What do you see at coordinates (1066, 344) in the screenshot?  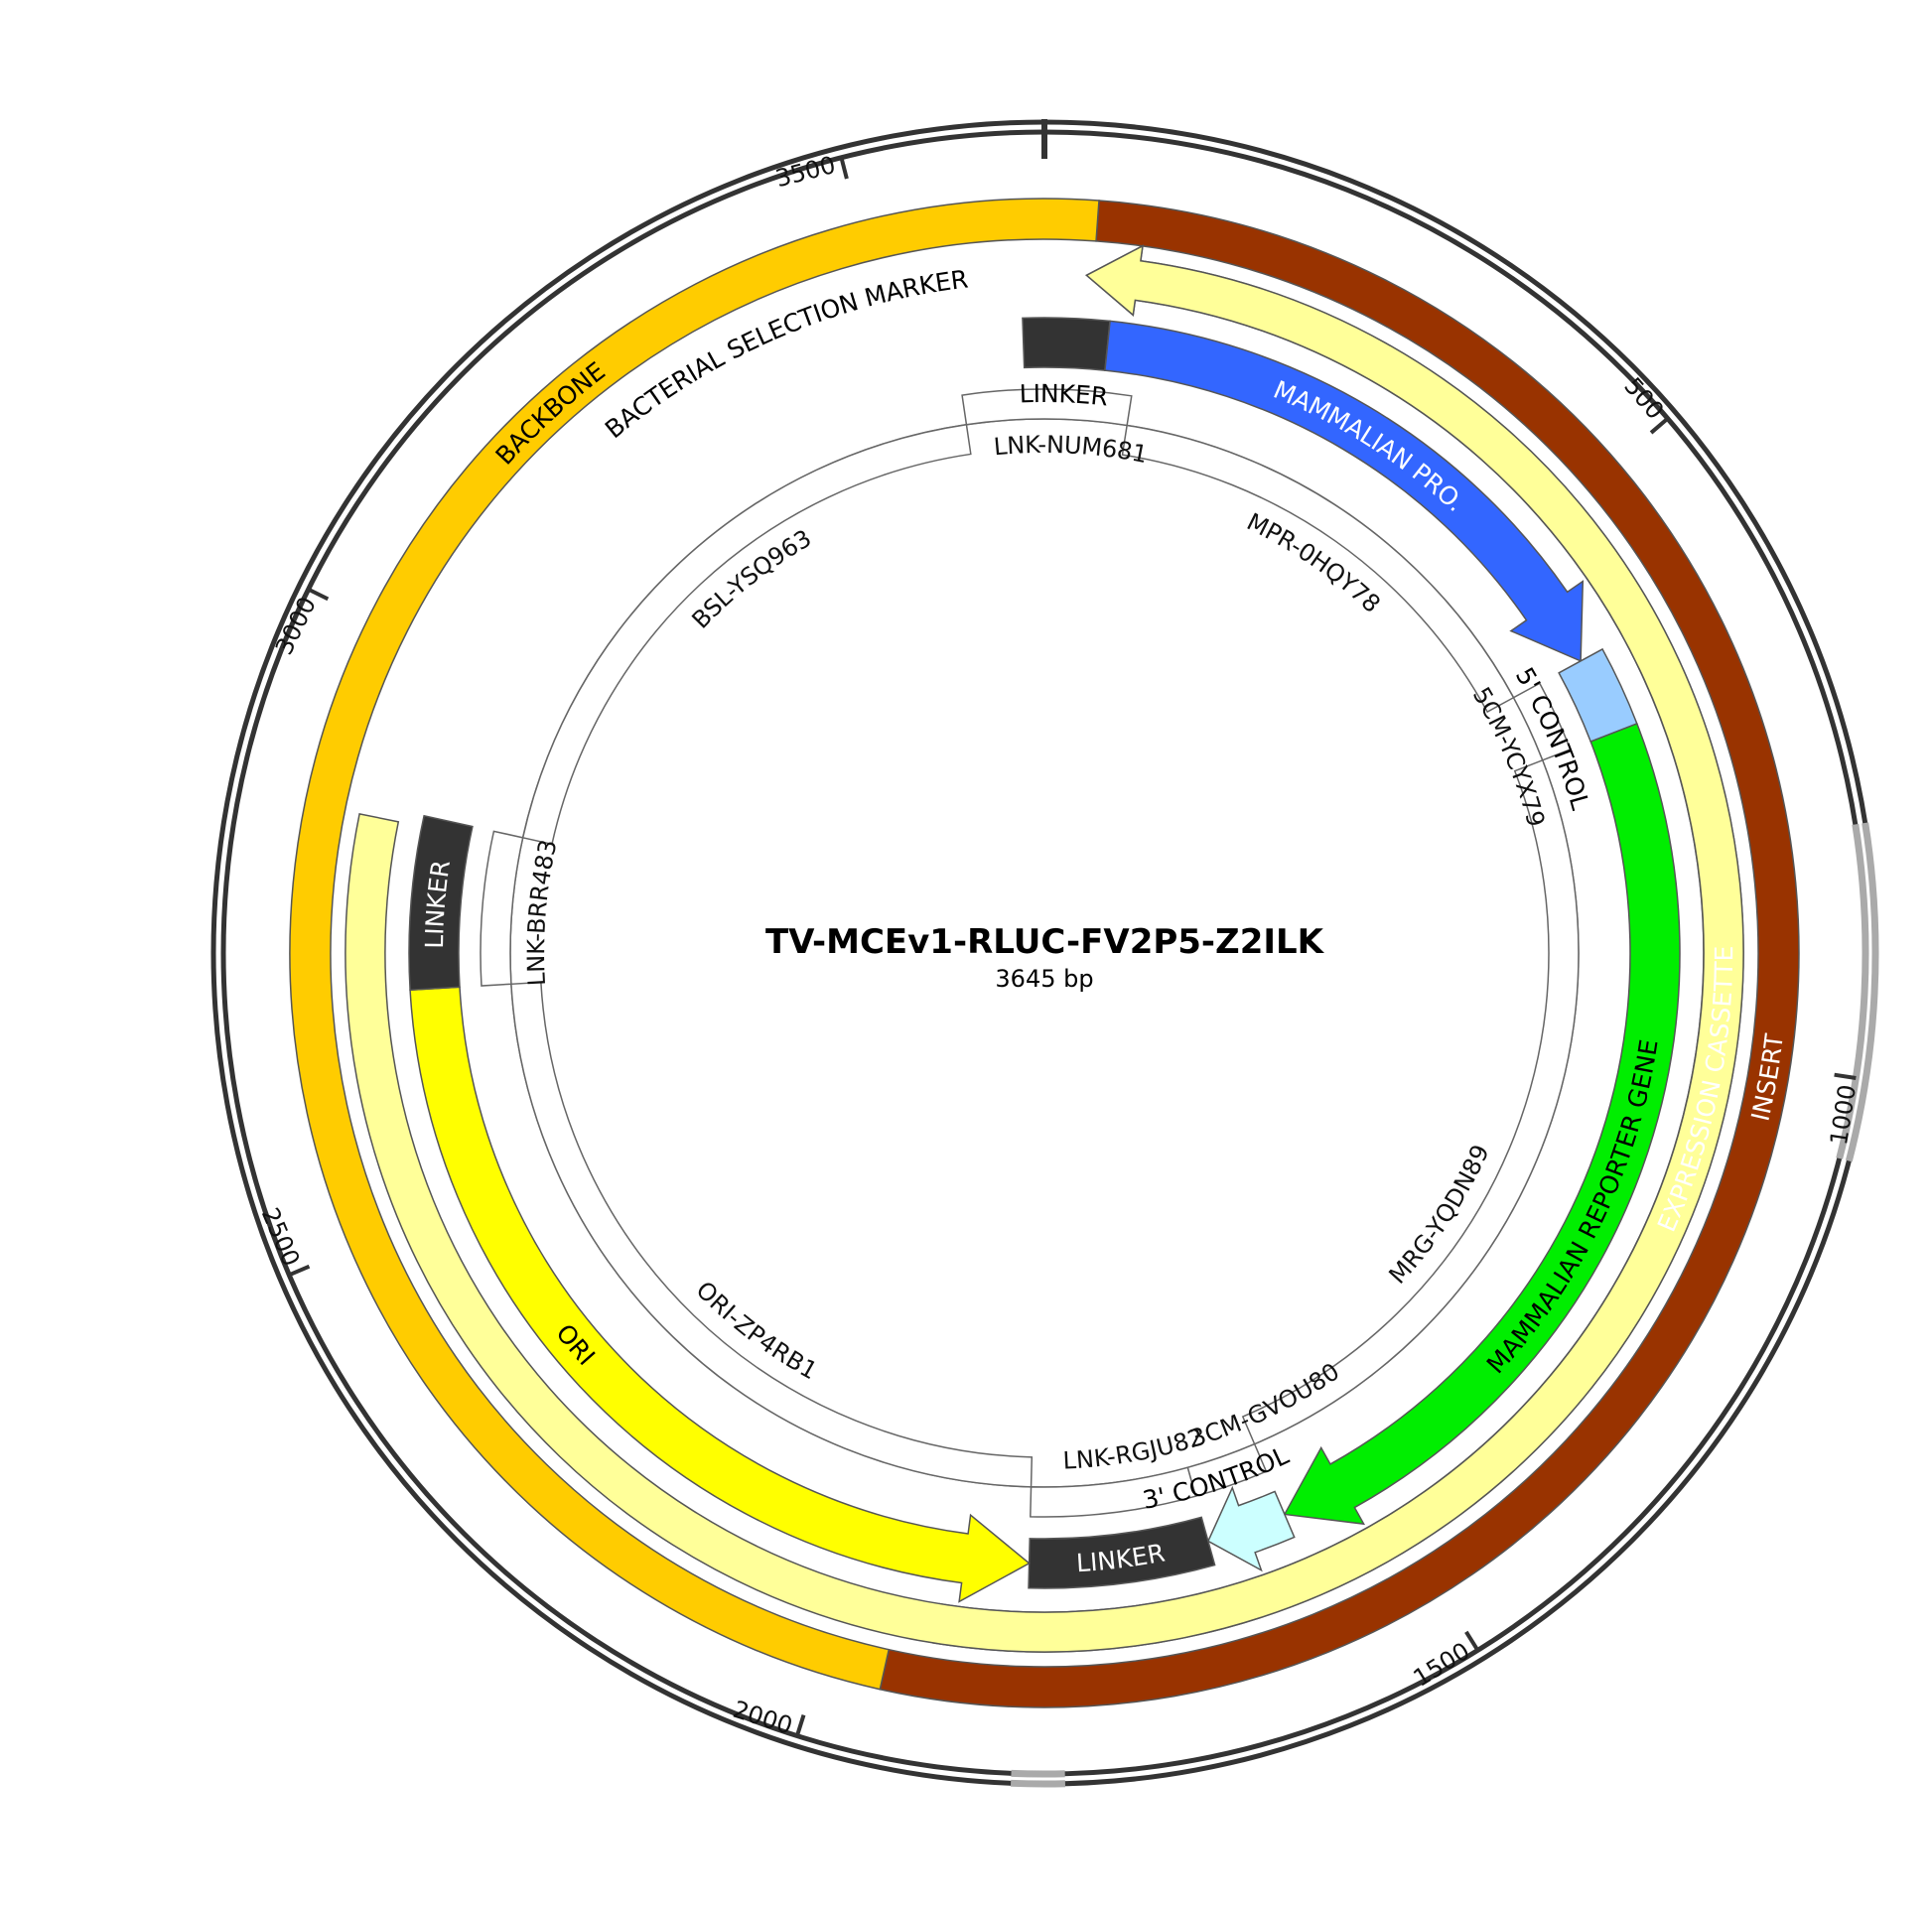 I see `feature-linker-top` at bounding box center [1066, 344].